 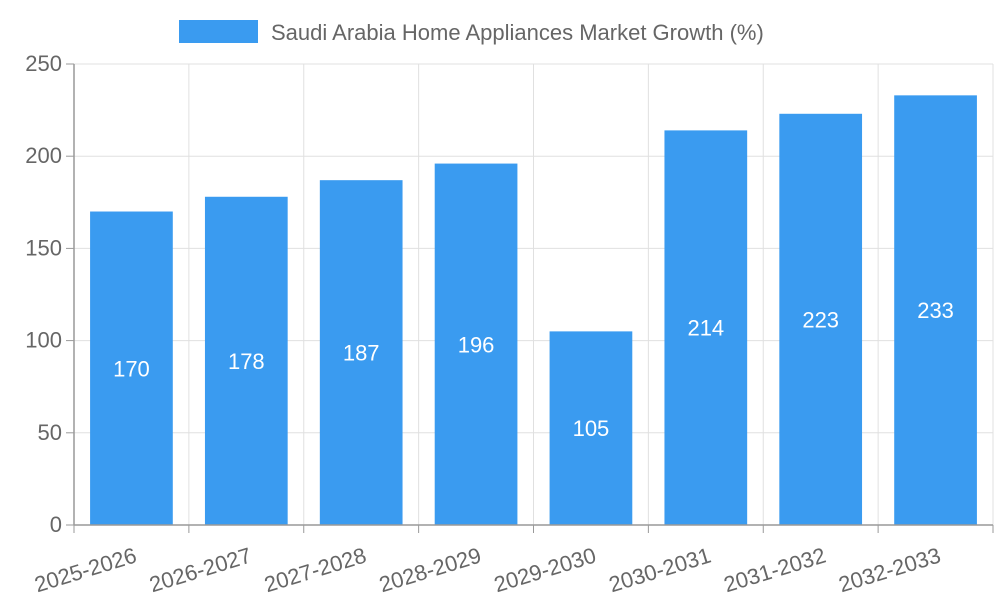 I want to click on bar-value-label: 187, so click(x=361, y=353).